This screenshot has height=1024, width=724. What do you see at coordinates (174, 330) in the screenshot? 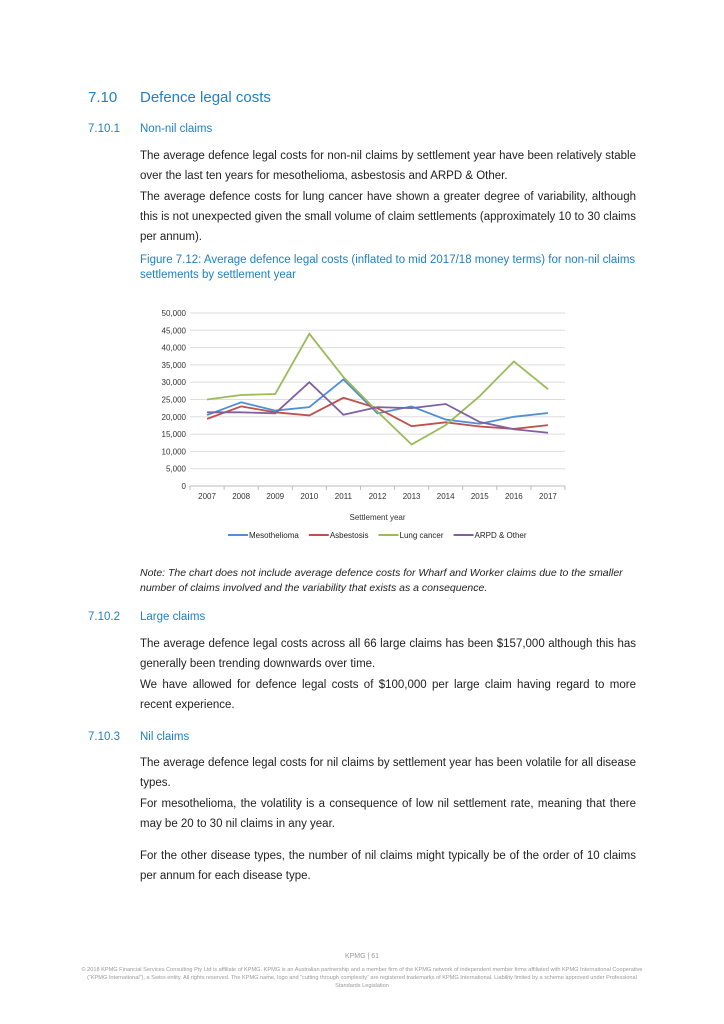
I see `y-tick-label: 45,000` at bounding box center [174, 330].